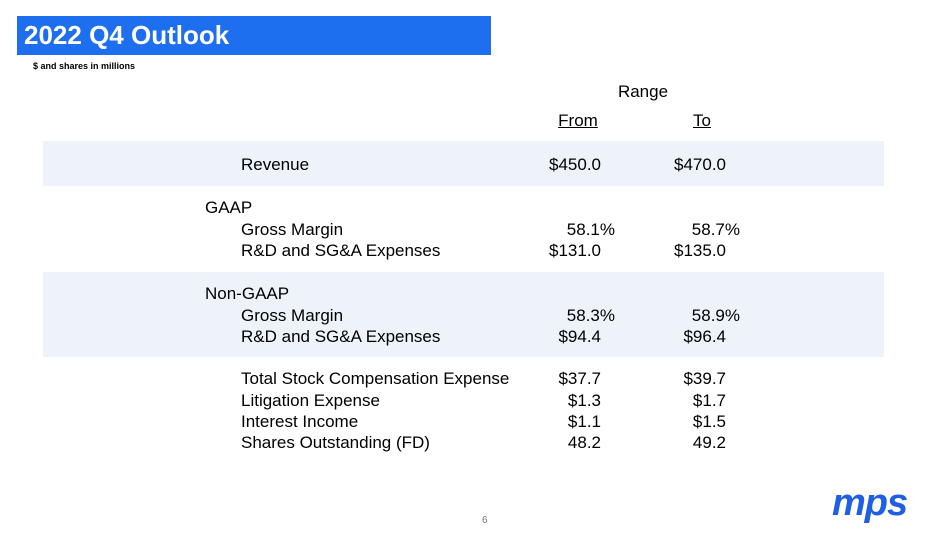 The width and height of the screenshot is (950, 534). I want to click on column-header: From, so click(578, 120).